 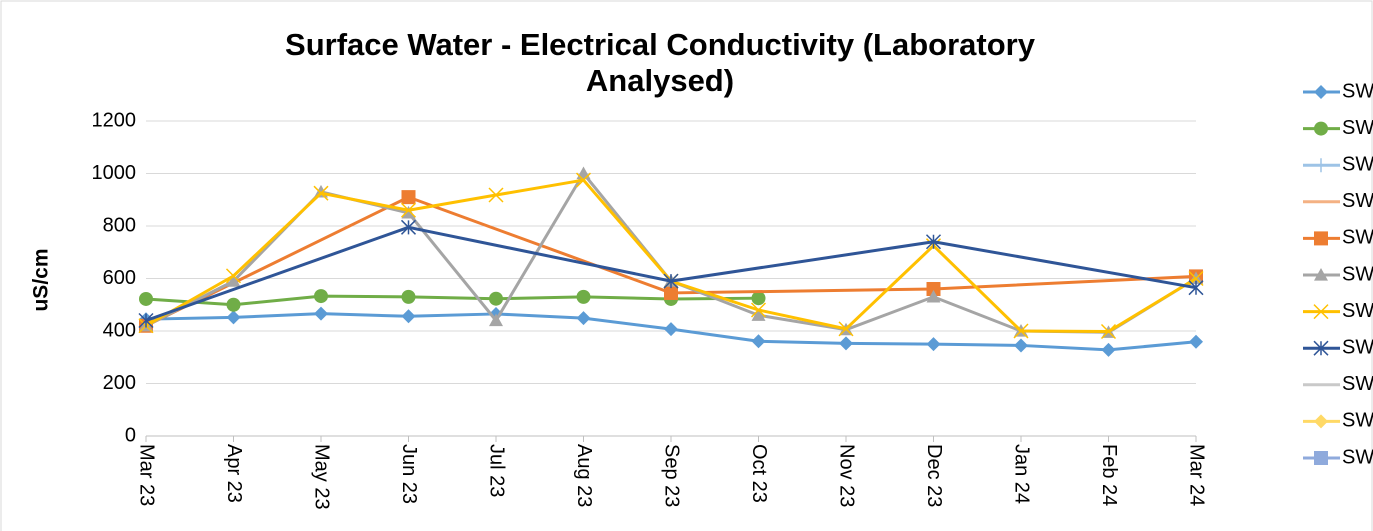 I want to click on y-tick-label: 400, so click(x=119, y=330).